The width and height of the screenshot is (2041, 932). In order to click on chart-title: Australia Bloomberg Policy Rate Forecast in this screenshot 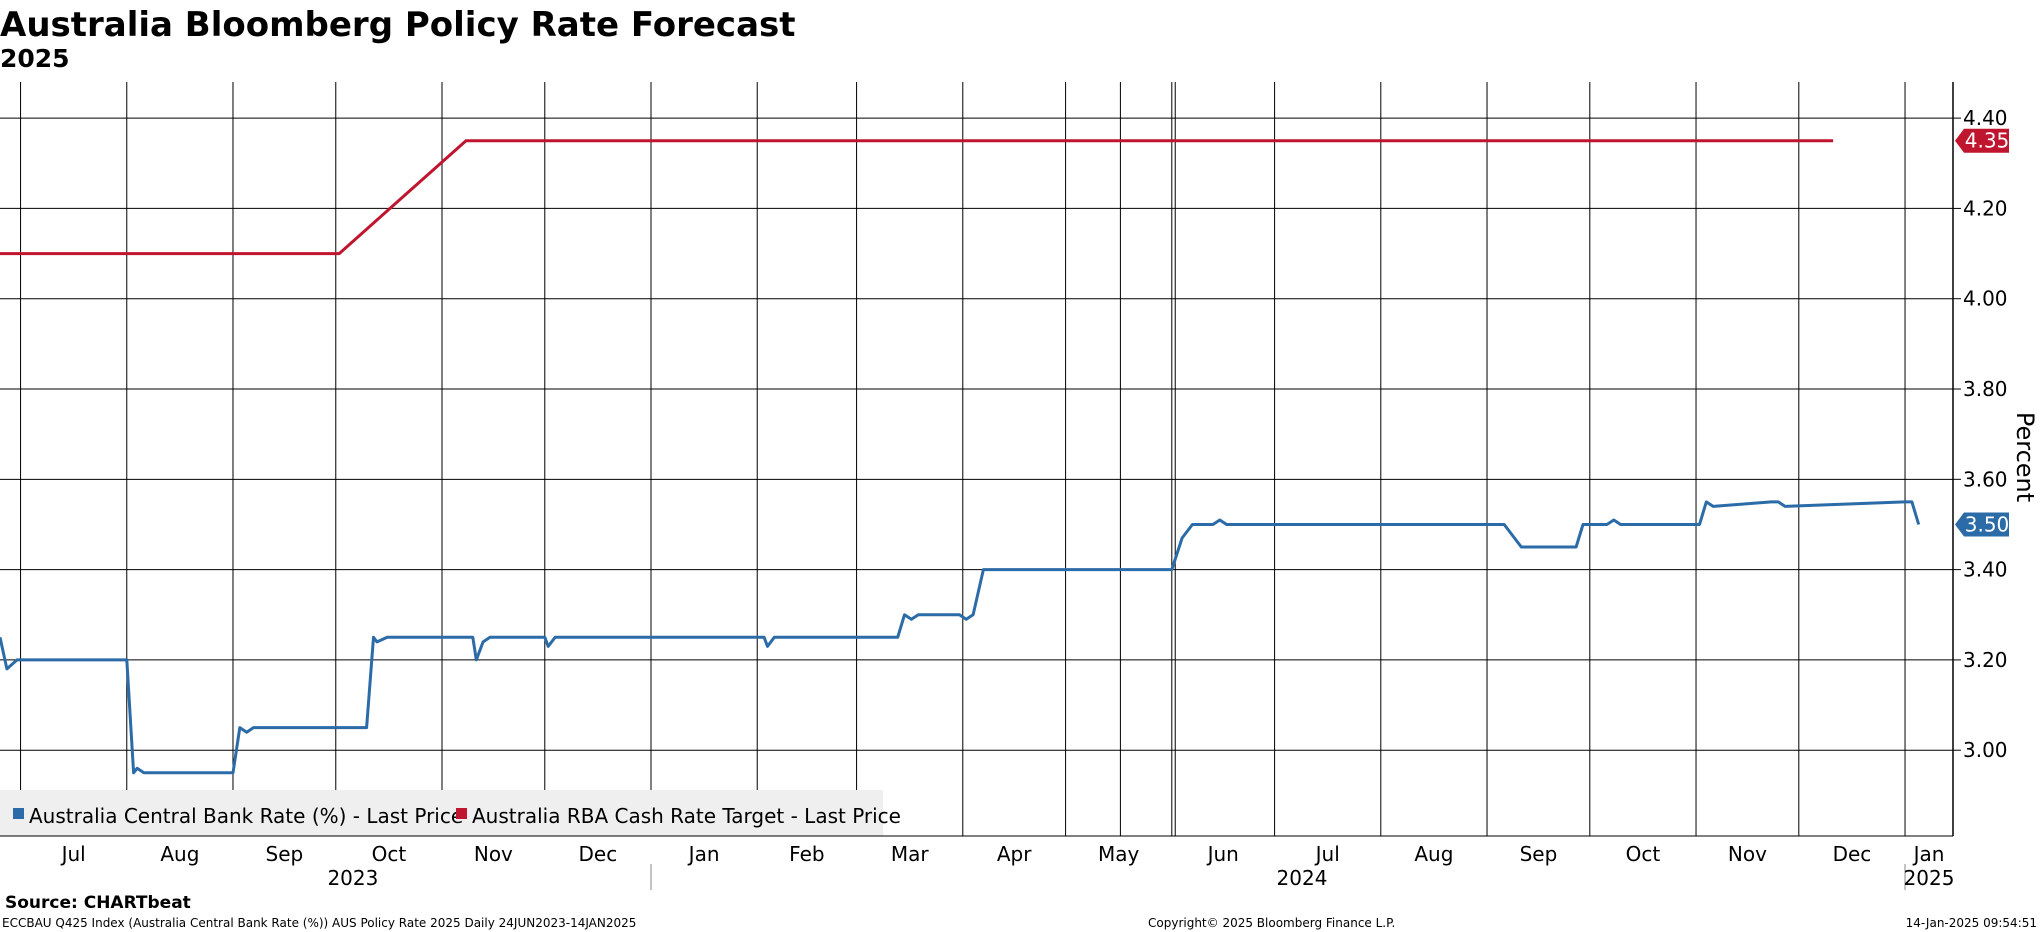, I will do `click(398, 25)`.